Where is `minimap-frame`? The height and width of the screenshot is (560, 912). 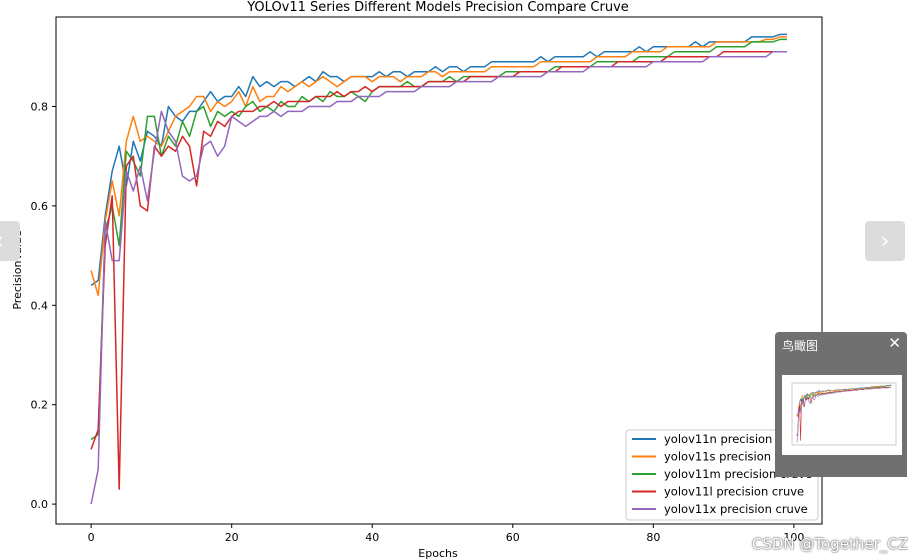
minimap-frame is located at coordinates (844, 414).